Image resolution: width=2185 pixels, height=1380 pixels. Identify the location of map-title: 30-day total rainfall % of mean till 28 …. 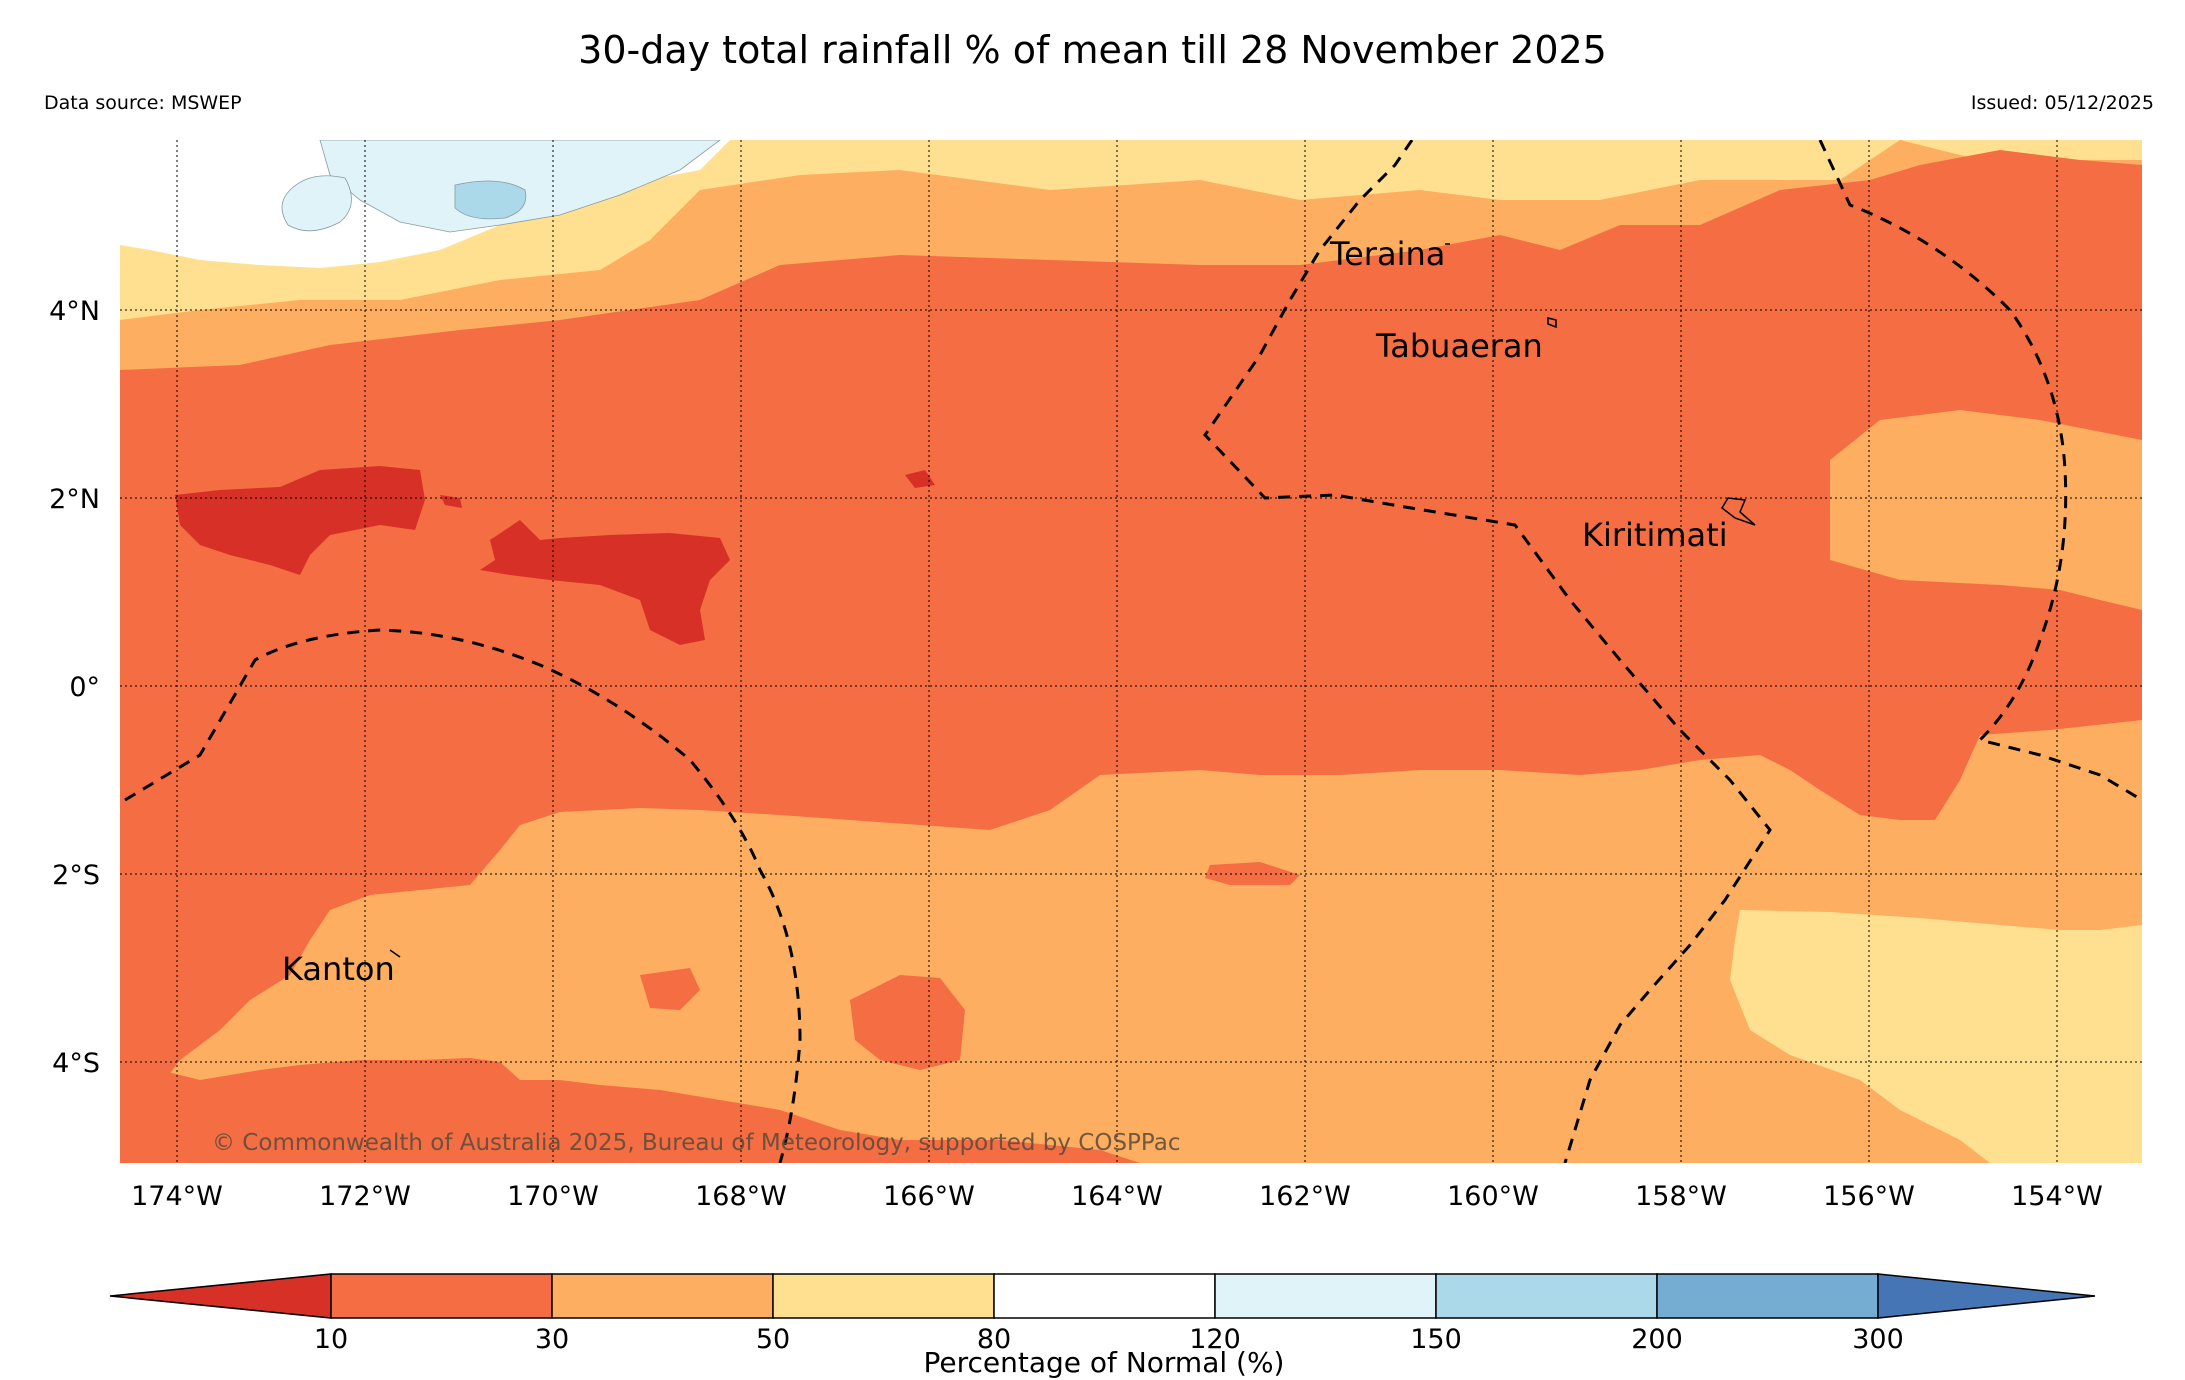
(1092, 50).